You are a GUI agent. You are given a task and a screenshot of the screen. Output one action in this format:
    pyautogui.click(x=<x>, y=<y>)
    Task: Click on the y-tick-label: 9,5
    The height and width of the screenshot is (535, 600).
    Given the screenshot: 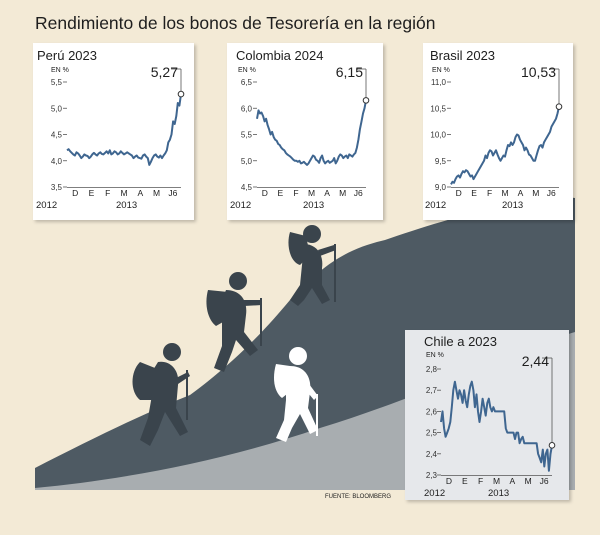 What is the action you would take?
    pyautogui.click(x=441, y=161)
    